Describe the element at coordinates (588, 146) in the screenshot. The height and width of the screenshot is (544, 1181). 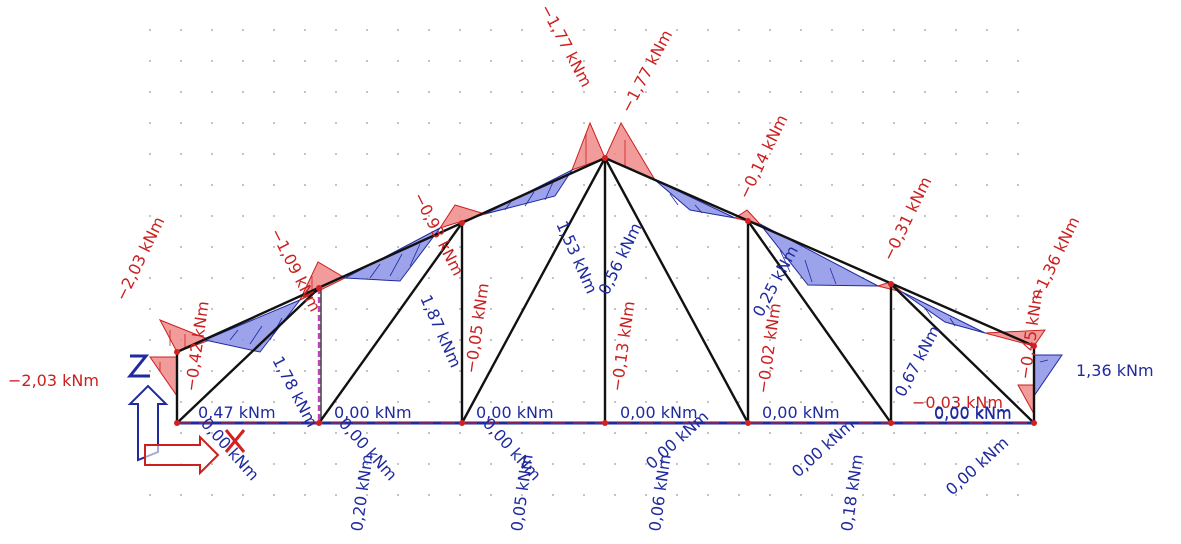
I see `moment-fill-apex-left` at that location.